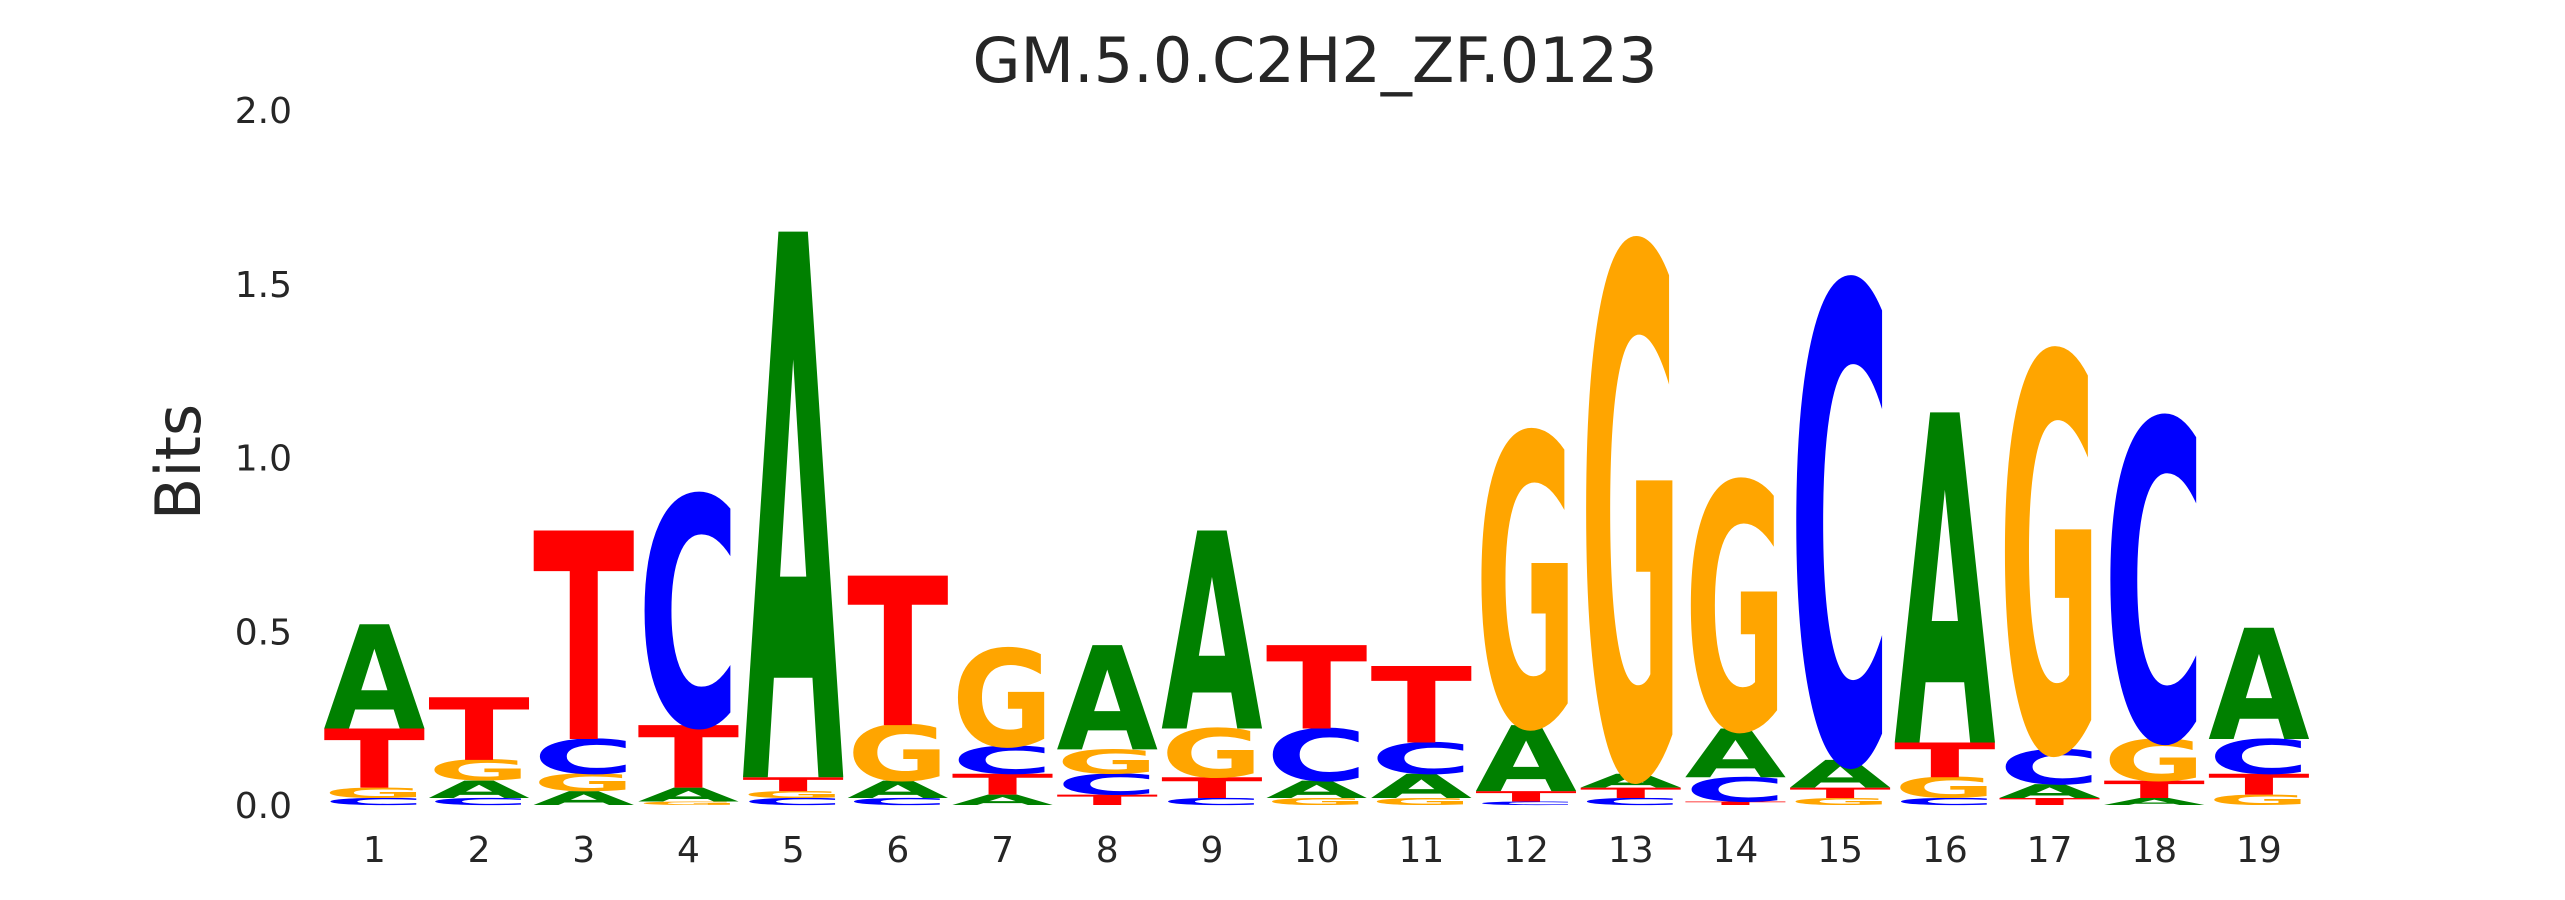  What do you see at coordinates (263, 632) in the screenshot?
I see `y-tick-label: 0.5` at bounding box center [263, 632].